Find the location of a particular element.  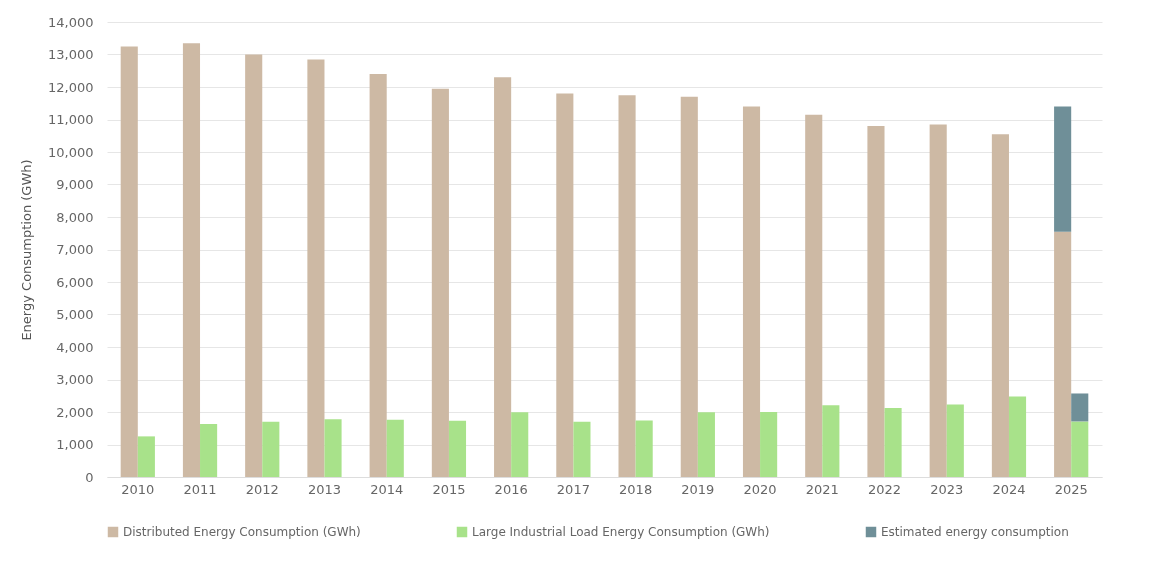

x-tick-label: 2011 is located at coordinates (200, 489).